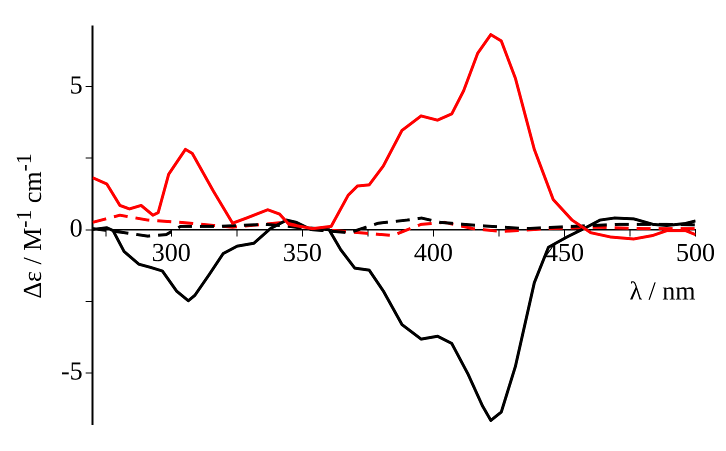 The image size is (726, 451). What do you see at coordinates (76, 85) in the screenshot?
I see `y-tick-label: 5` at bounding box center [76, 85].